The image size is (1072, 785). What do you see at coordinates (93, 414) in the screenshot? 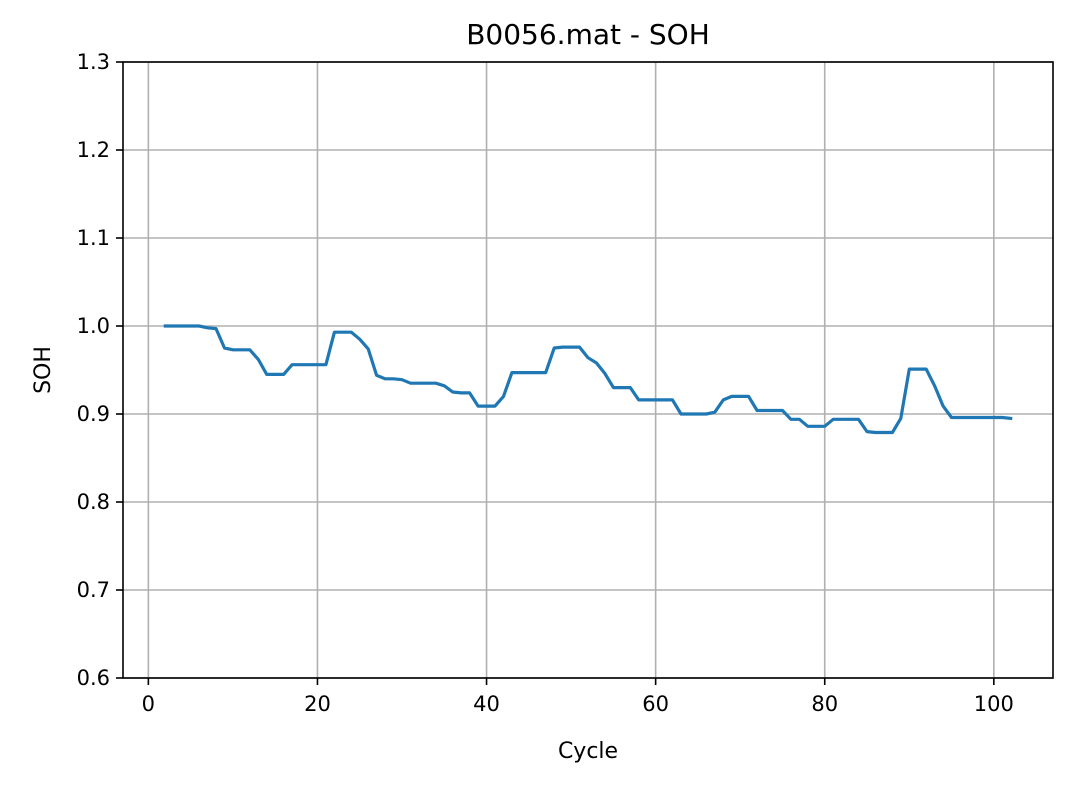
I see `y-tick-label: 0.9` at bounding box center [93, 414].